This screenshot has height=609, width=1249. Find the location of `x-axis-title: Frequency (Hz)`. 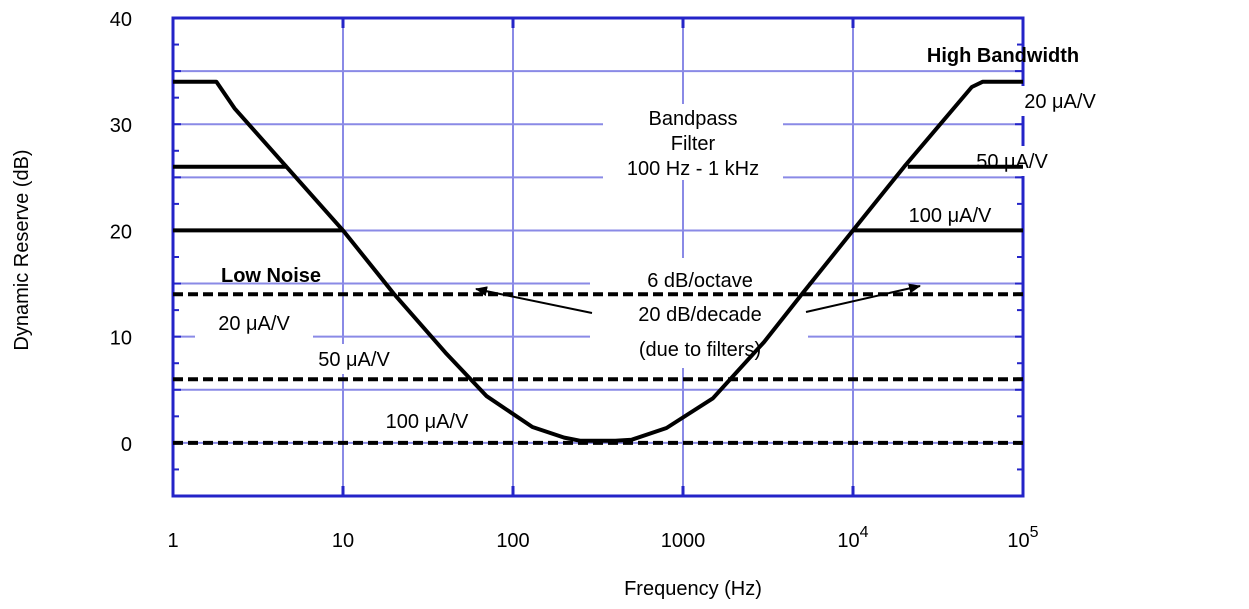

x-axis-title: Frequency (Hz) is located at coordinates (693, 589).